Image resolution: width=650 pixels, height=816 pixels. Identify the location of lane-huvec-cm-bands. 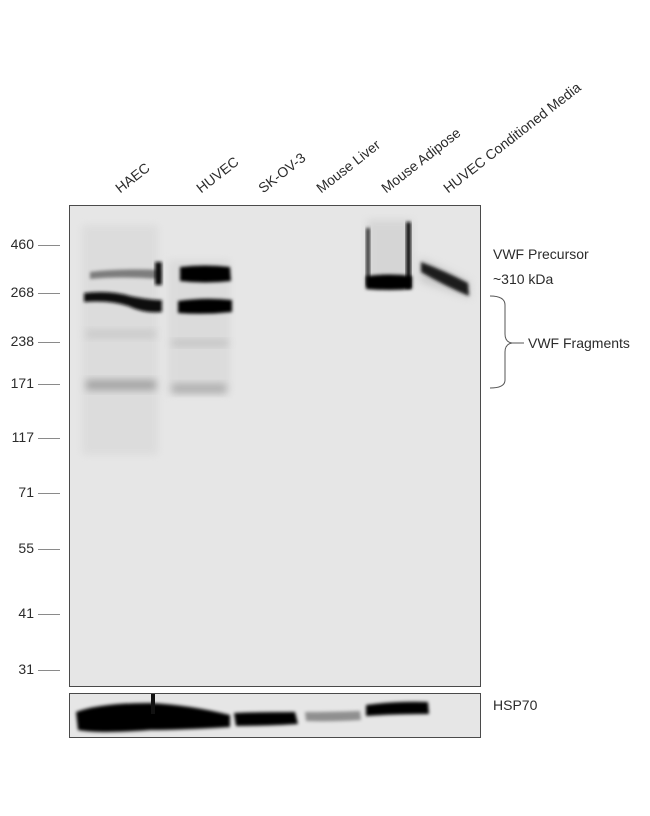
(445, 278).